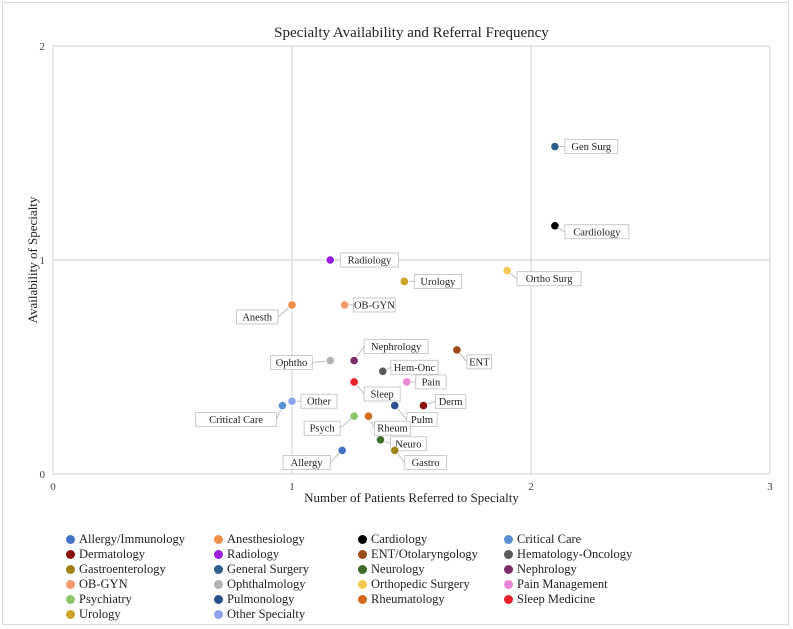 The image size is (793, 629). Describe the element at coordinates (319, 402) in the screenshot. I see `data-label: Other` at that location.